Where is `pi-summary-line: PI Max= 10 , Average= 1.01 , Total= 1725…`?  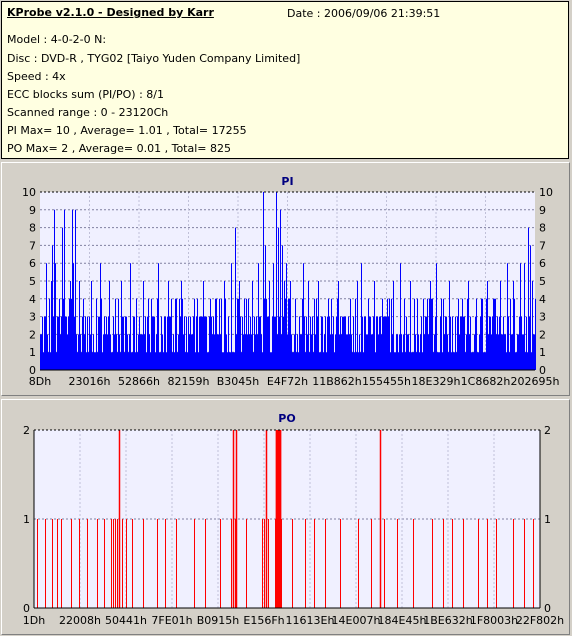 pi-summary-line: PI Max= 10 , Average= 1.01 , Total= 1725… is located at coordinates (127, 130).